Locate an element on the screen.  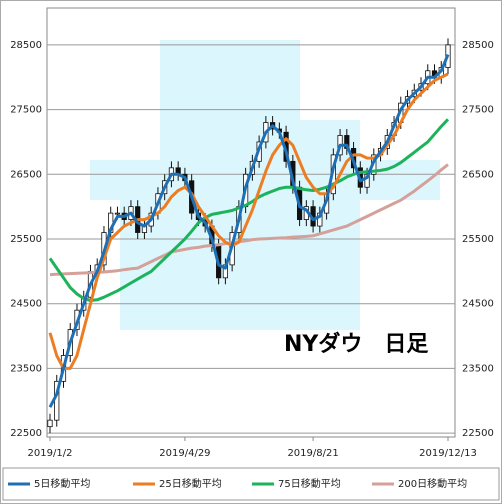
y-tick-label-right: 26500 is located at coordinates (478, 174).